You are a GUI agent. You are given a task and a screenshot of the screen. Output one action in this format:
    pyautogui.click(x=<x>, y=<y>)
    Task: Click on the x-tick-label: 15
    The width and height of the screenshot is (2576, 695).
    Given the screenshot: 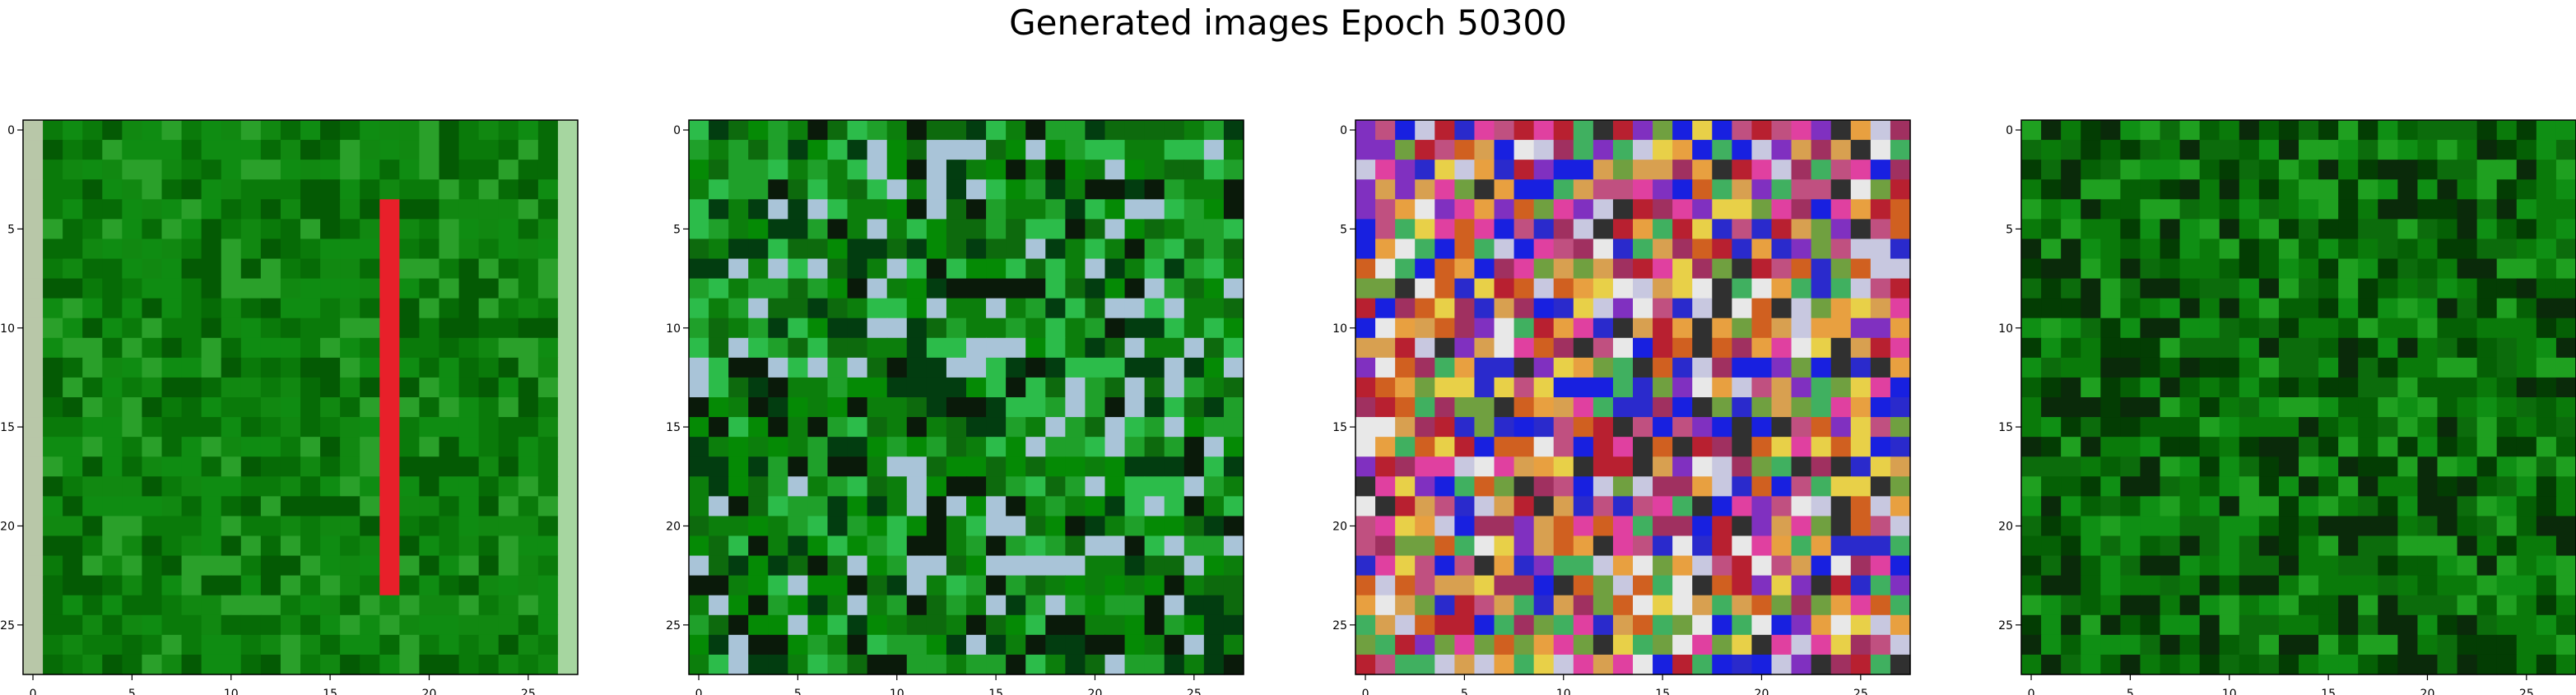 What is the action you would take?
    pyautogui.click(x=330, y=691)
    